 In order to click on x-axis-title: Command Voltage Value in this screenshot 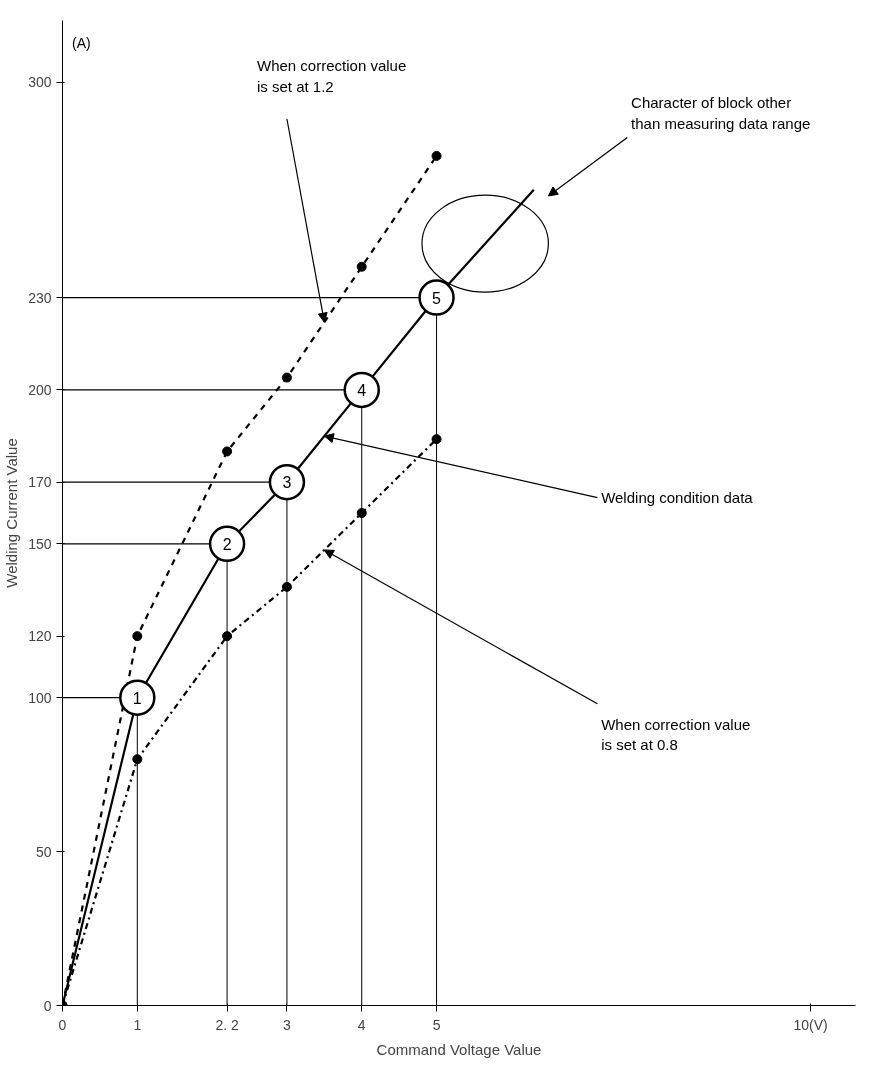, I will do `click(459, 1049)`.